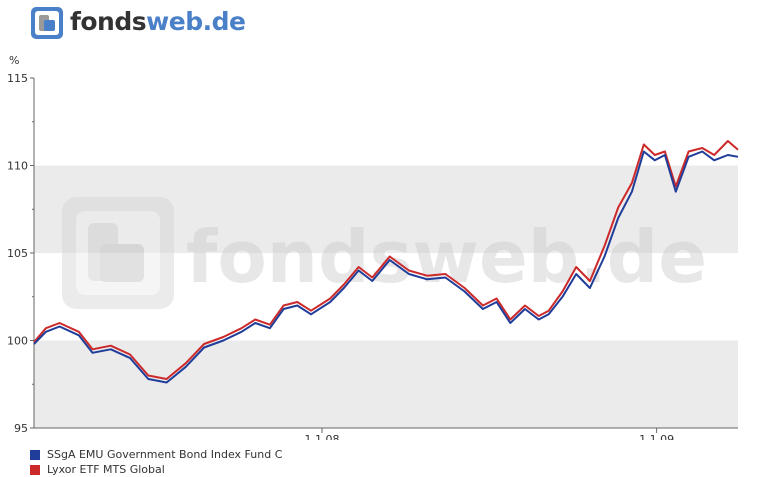  I want to click on legend-item: Lyxor ETF MTS Global, so click(156, 469).